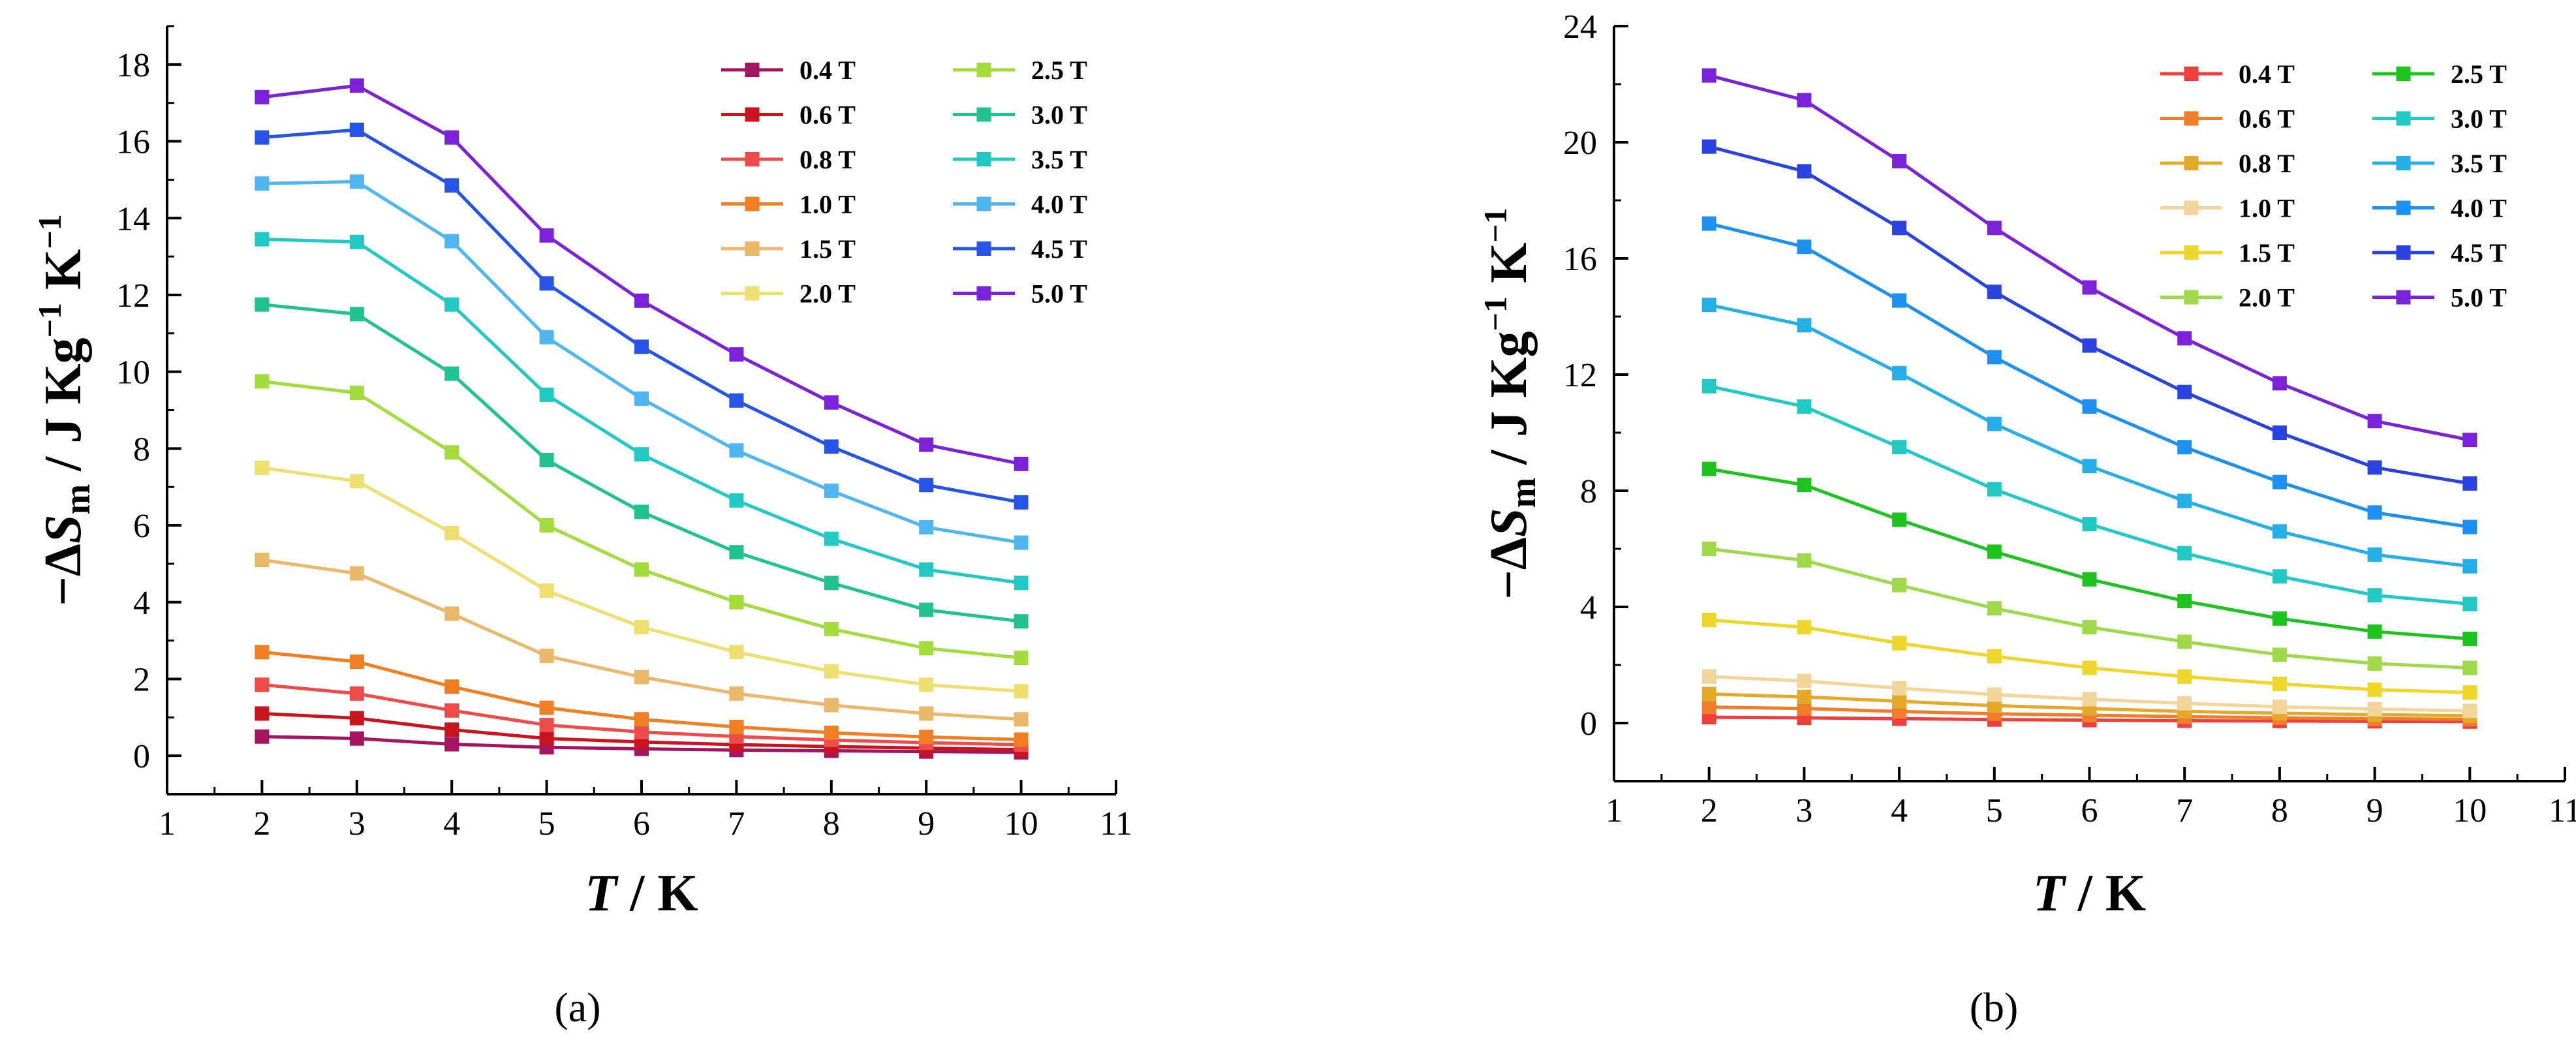  Describe the element at coordinates (1580, 27) in the screenshot. I see `y-tick-label: 24` at that location.